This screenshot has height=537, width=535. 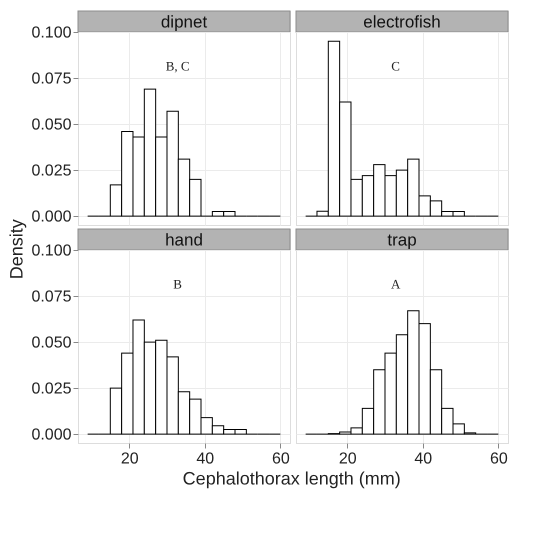 What do you see at coordinates (16, 249) in the screenshot?
I see `y-axis-title: Density` at bounding box center [16, 249].